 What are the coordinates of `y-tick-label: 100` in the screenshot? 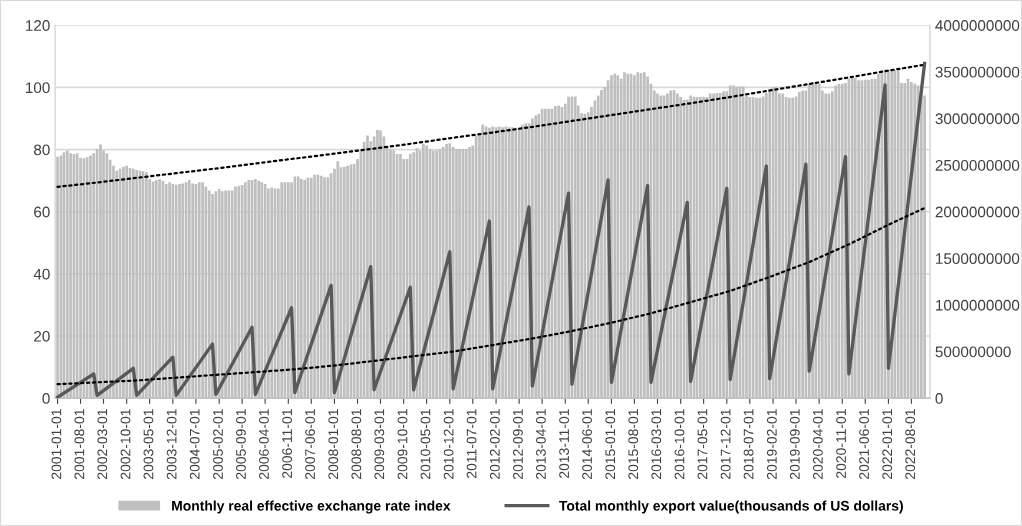 It's located at (38, 88).